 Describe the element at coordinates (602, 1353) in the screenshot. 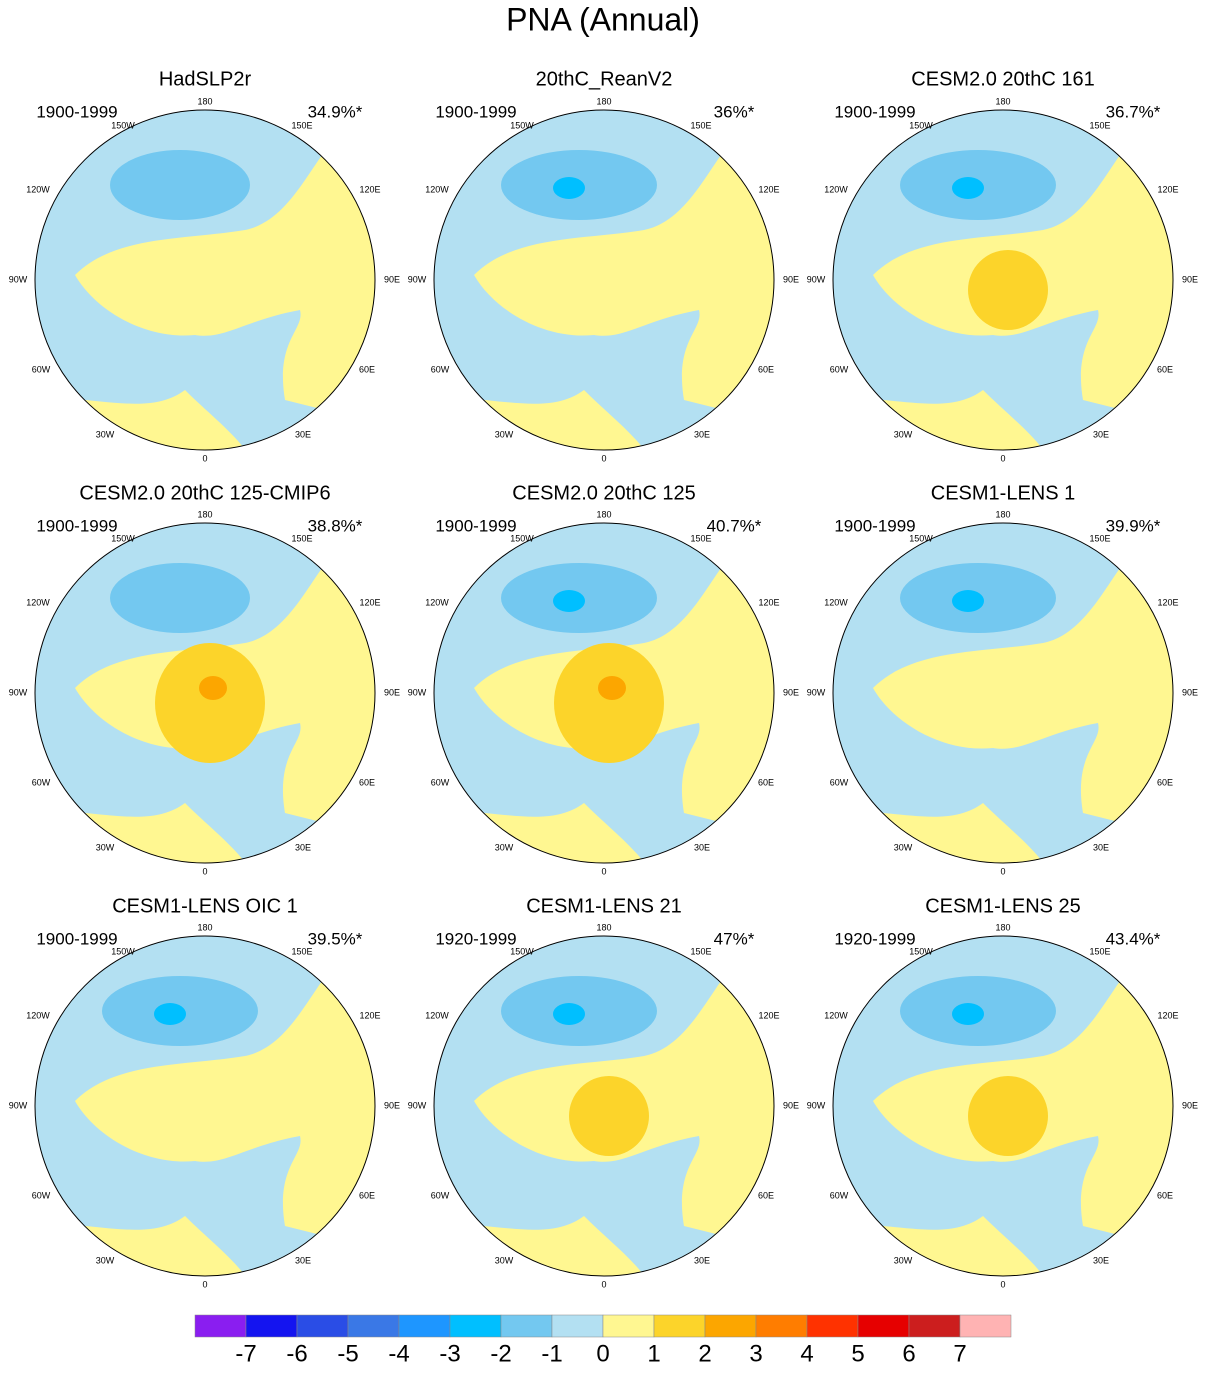

I see `colorbar-label: 0` at that location.